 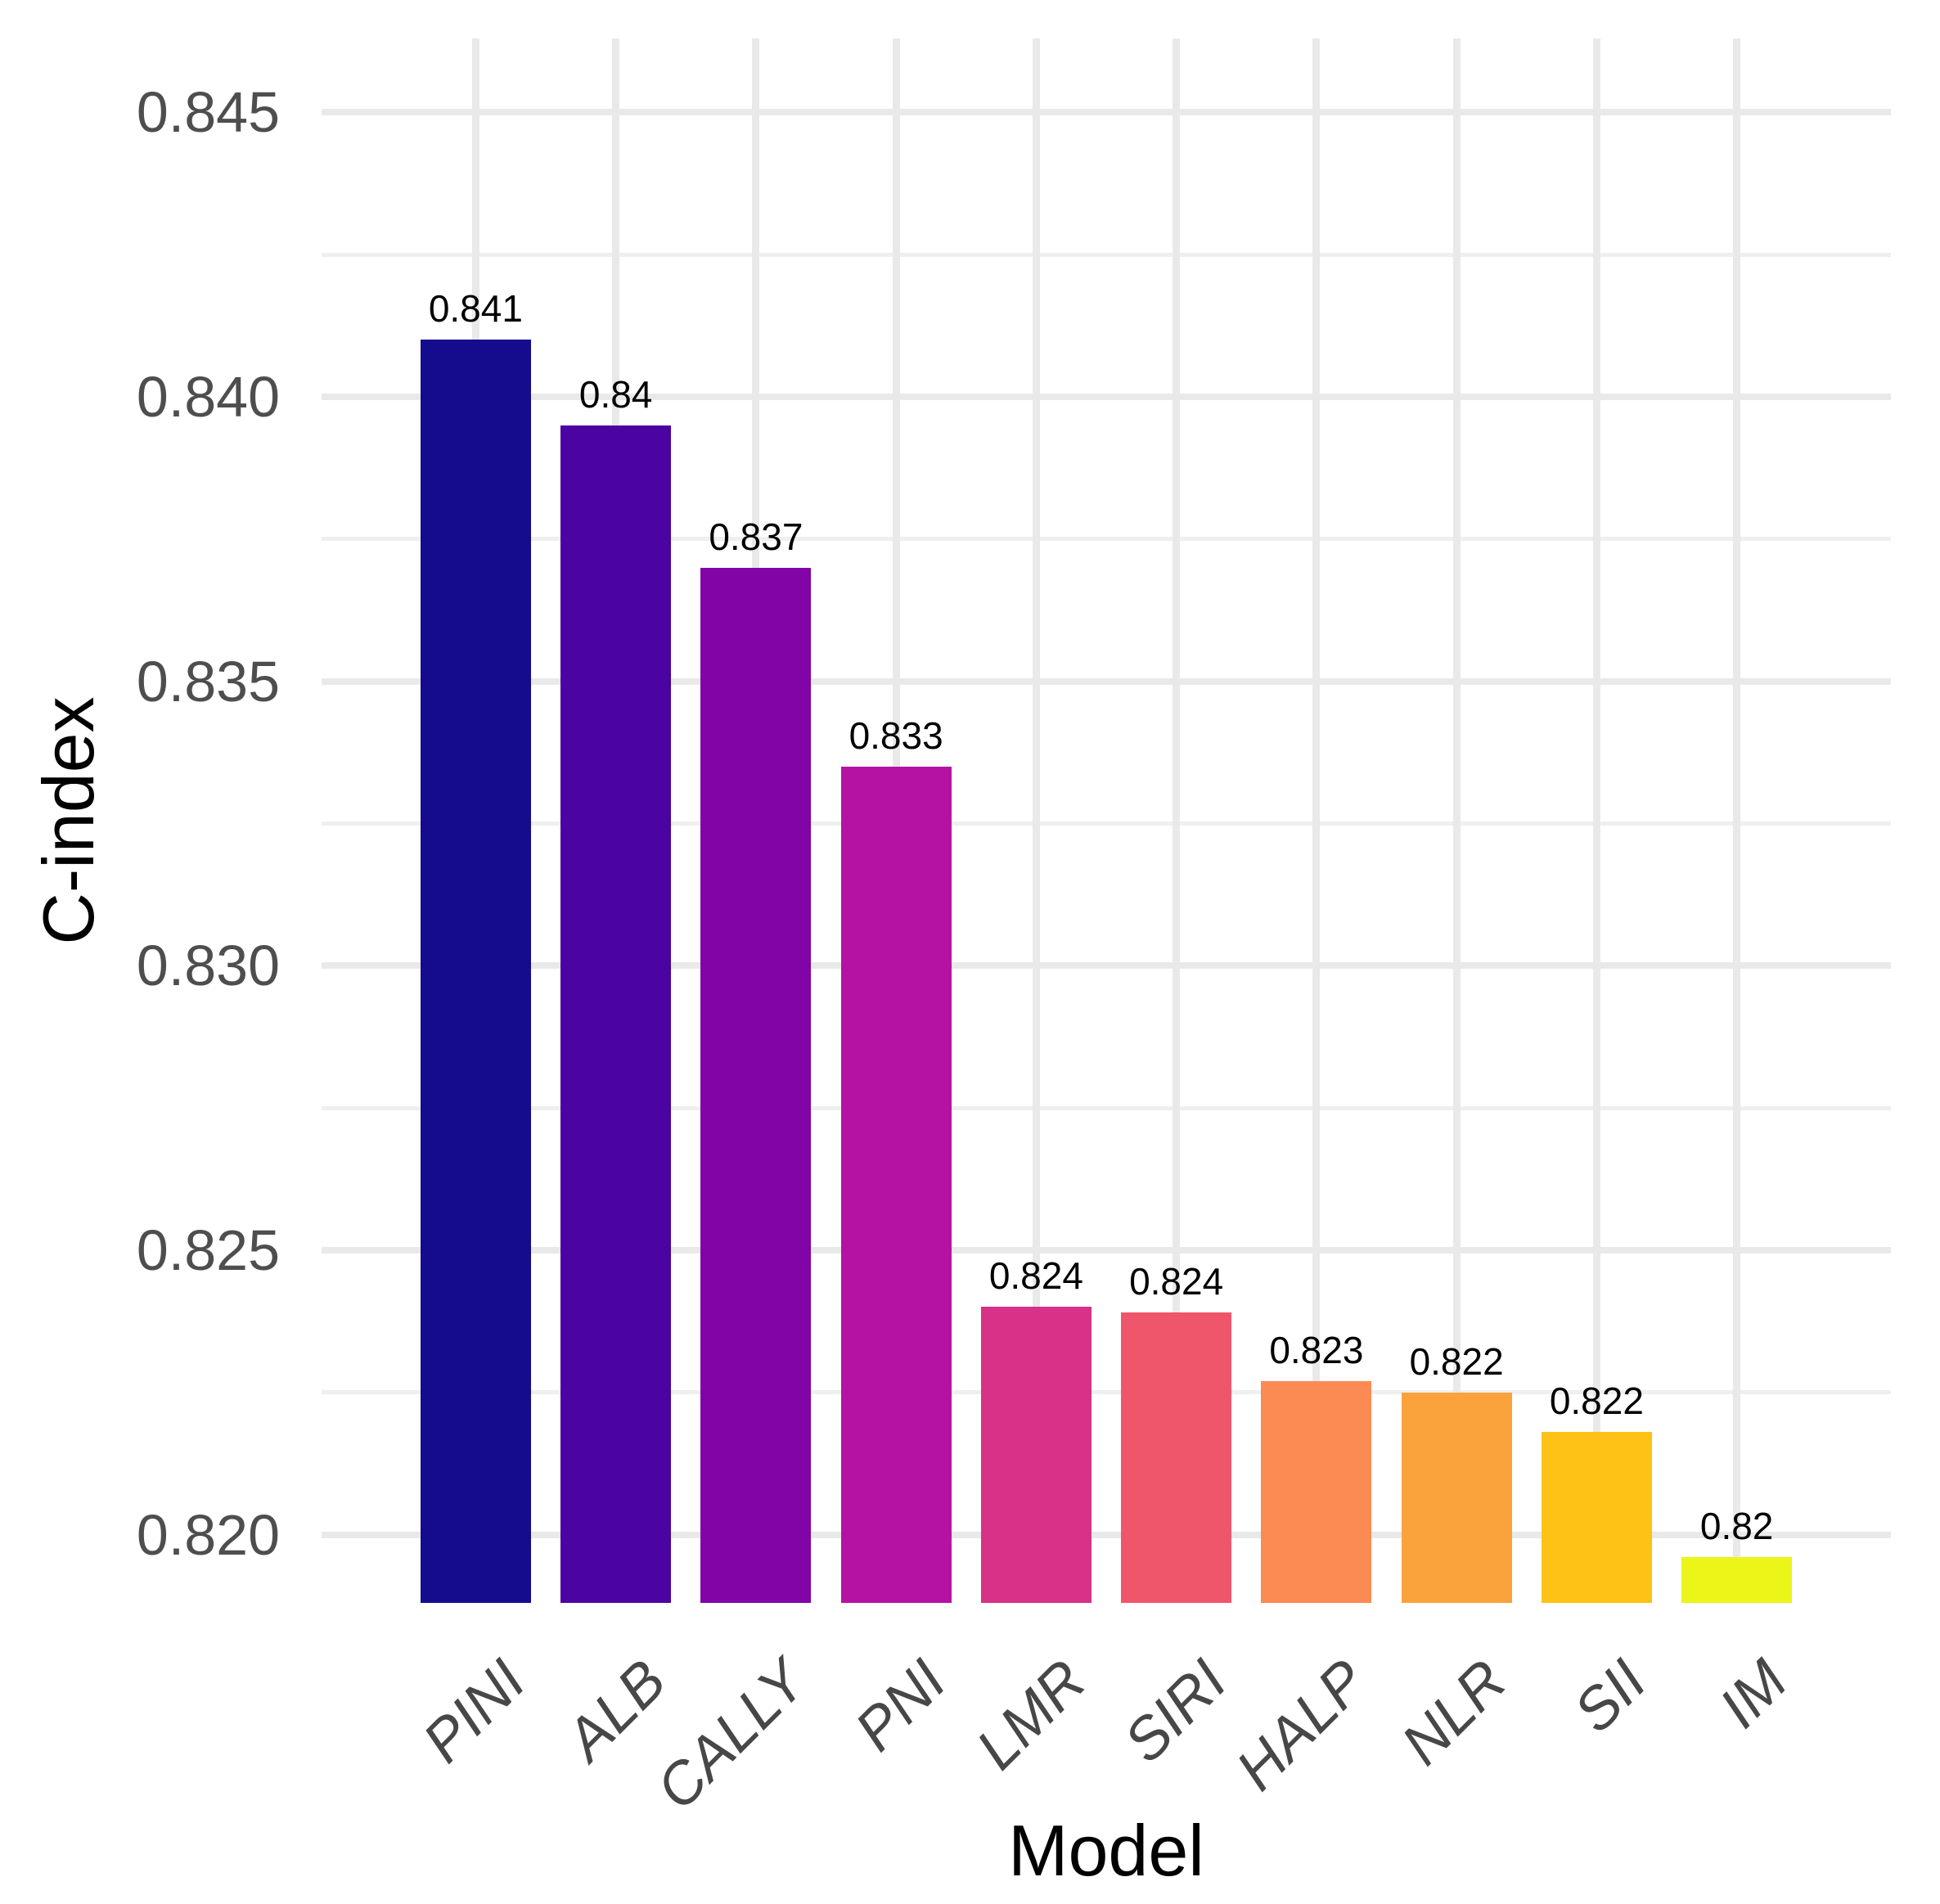 What do you see at coordinates (1301, 1725) in the screenshot?
I see `x-tick-label-halp: HALP` at bounding box center [1301, 1725].